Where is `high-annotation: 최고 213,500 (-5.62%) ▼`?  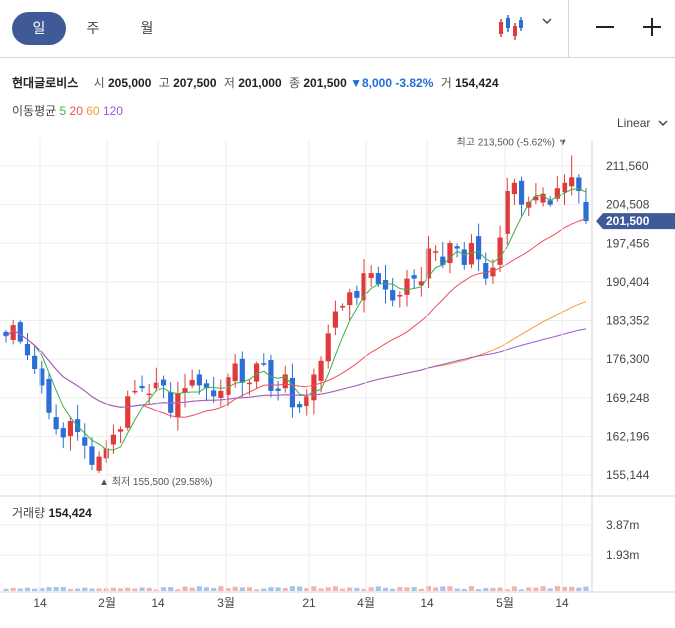 high-annotation: 최고 213,500 (-5.62%) ▼ is located at coordinates (512, 142).